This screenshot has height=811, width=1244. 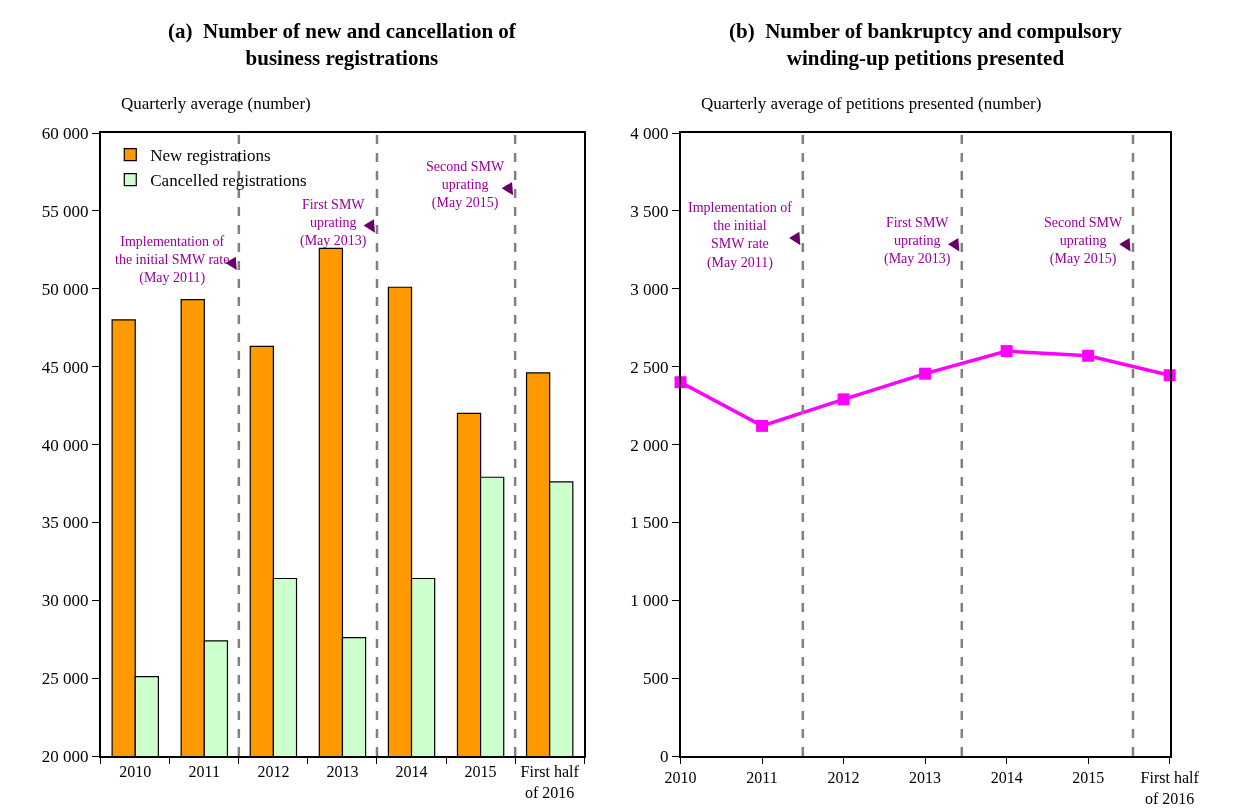 I want to click on y-tick-label: 55 000, so click(x=65, y=211).